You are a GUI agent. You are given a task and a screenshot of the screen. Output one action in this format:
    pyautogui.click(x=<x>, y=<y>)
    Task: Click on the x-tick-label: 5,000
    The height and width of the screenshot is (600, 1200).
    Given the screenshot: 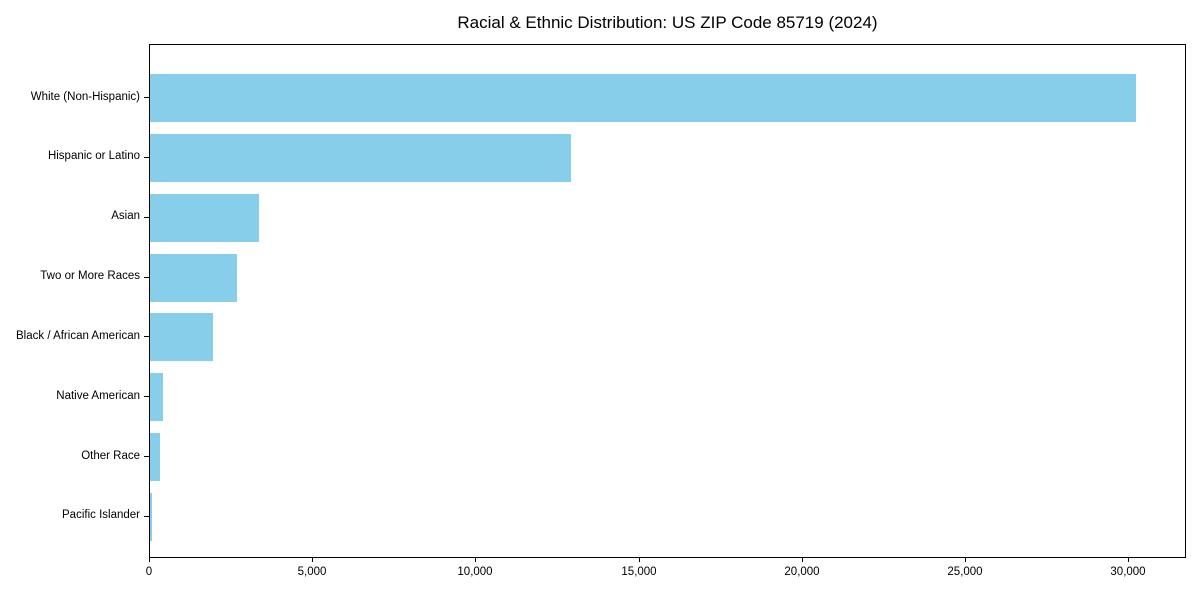 What is the action you would take?
    pyautogui.click(x=312, y=572)
    